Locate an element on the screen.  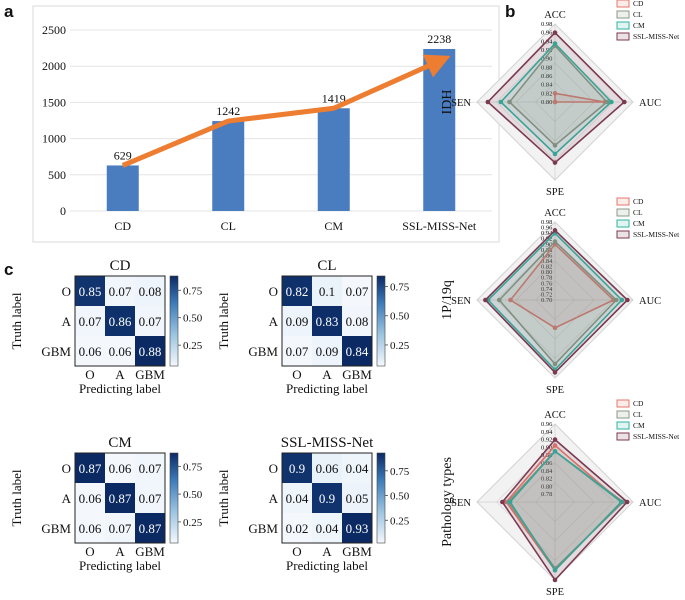
radar-tick-label: 0.80 is located at coordinates (546, 486).